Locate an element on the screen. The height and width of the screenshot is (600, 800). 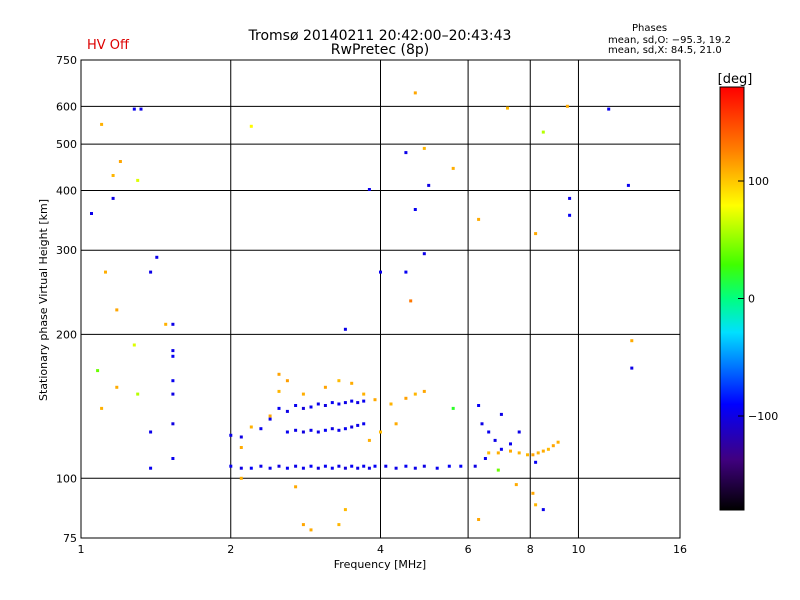
y-tick-label: 400 is located at coordinates (66, 190).